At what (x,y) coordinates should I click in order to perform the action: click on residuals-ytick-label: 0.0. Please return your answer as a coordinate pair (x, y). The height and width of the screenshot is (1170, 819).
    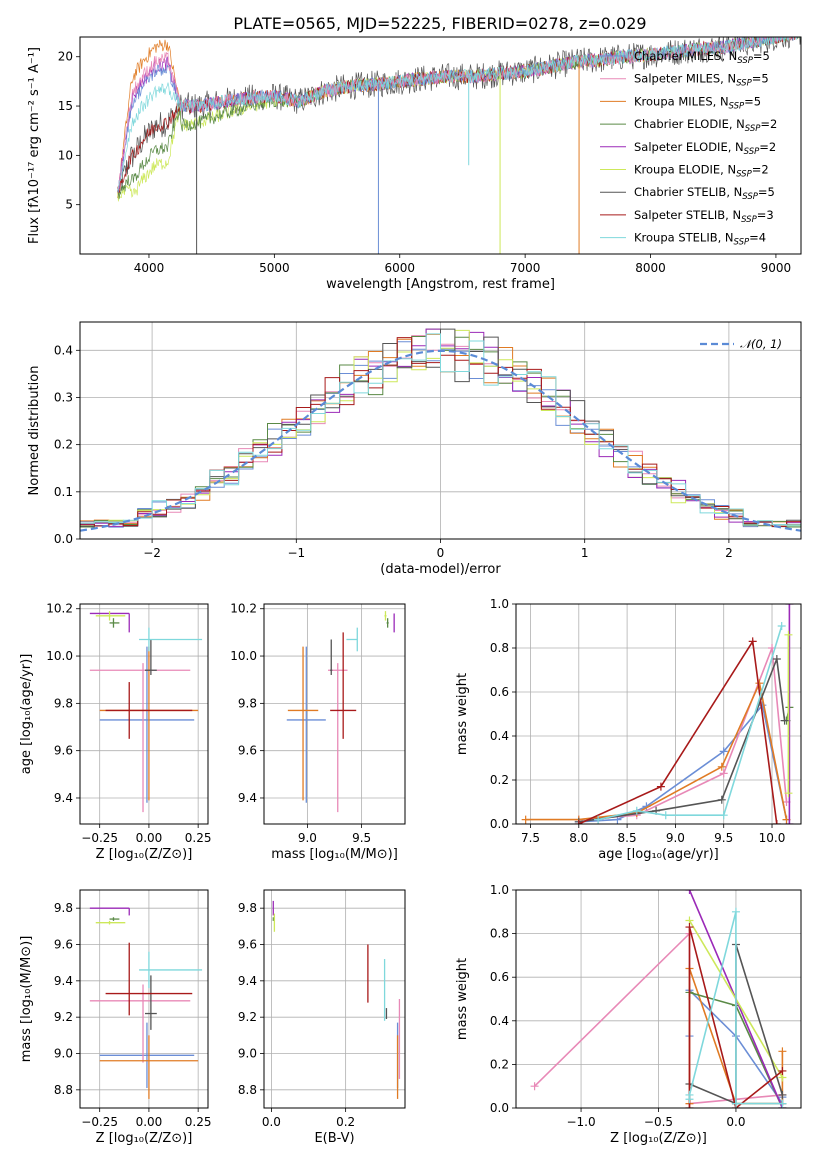
    Looking at the image, I should click on (63, 539).